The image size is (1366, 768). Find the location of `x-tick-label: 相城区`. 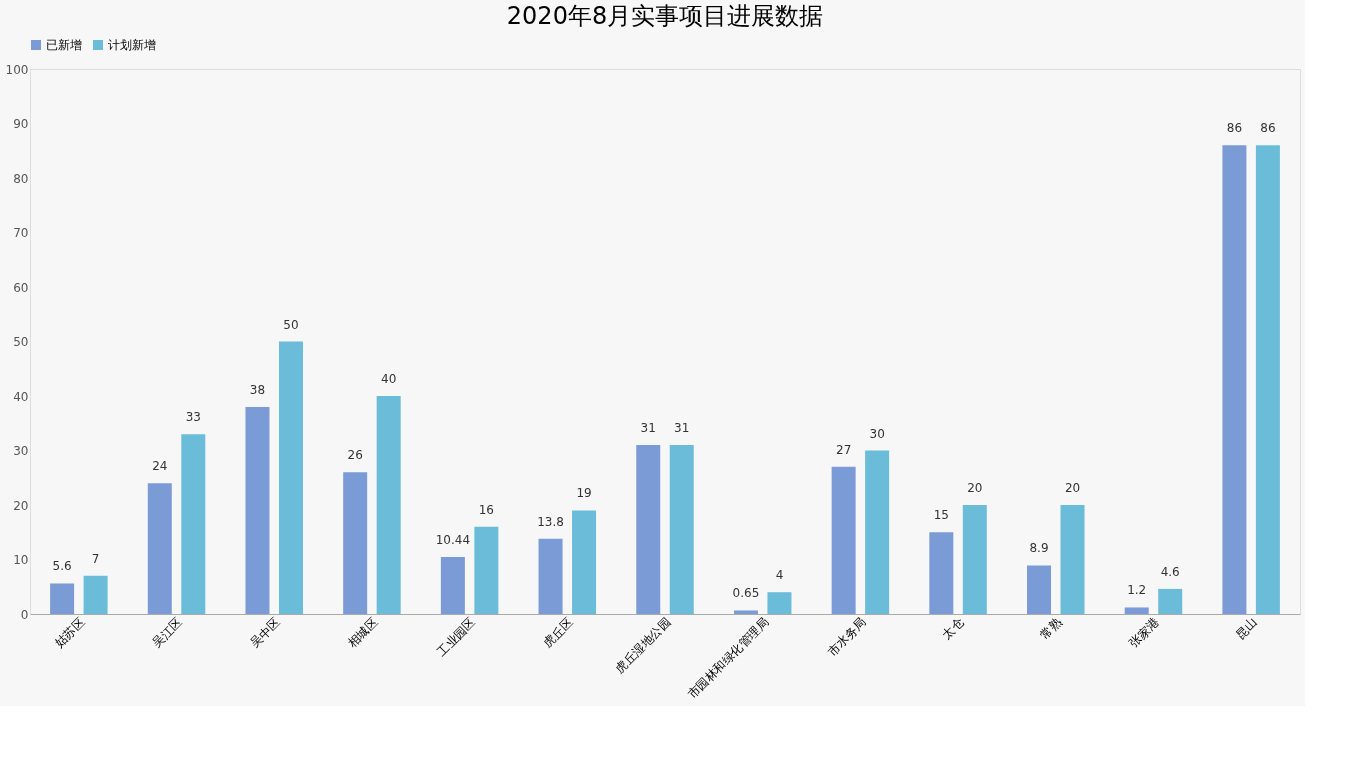

x-tick-label: 相城区 is located at coordinates (363, 633).